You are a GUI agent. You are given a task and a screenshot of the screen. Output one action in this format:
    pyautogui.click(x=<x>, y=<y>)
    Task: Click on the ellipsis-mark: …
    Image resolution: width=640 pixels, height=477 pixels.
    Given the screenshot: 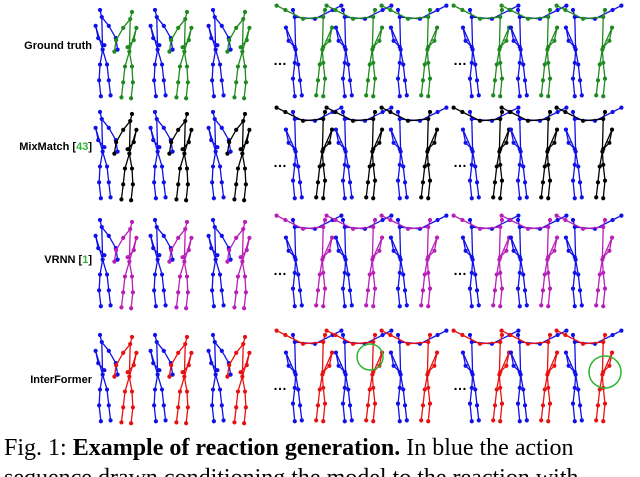 What is the action you would take?
    pyautogui.click(x=460, y=385)
    